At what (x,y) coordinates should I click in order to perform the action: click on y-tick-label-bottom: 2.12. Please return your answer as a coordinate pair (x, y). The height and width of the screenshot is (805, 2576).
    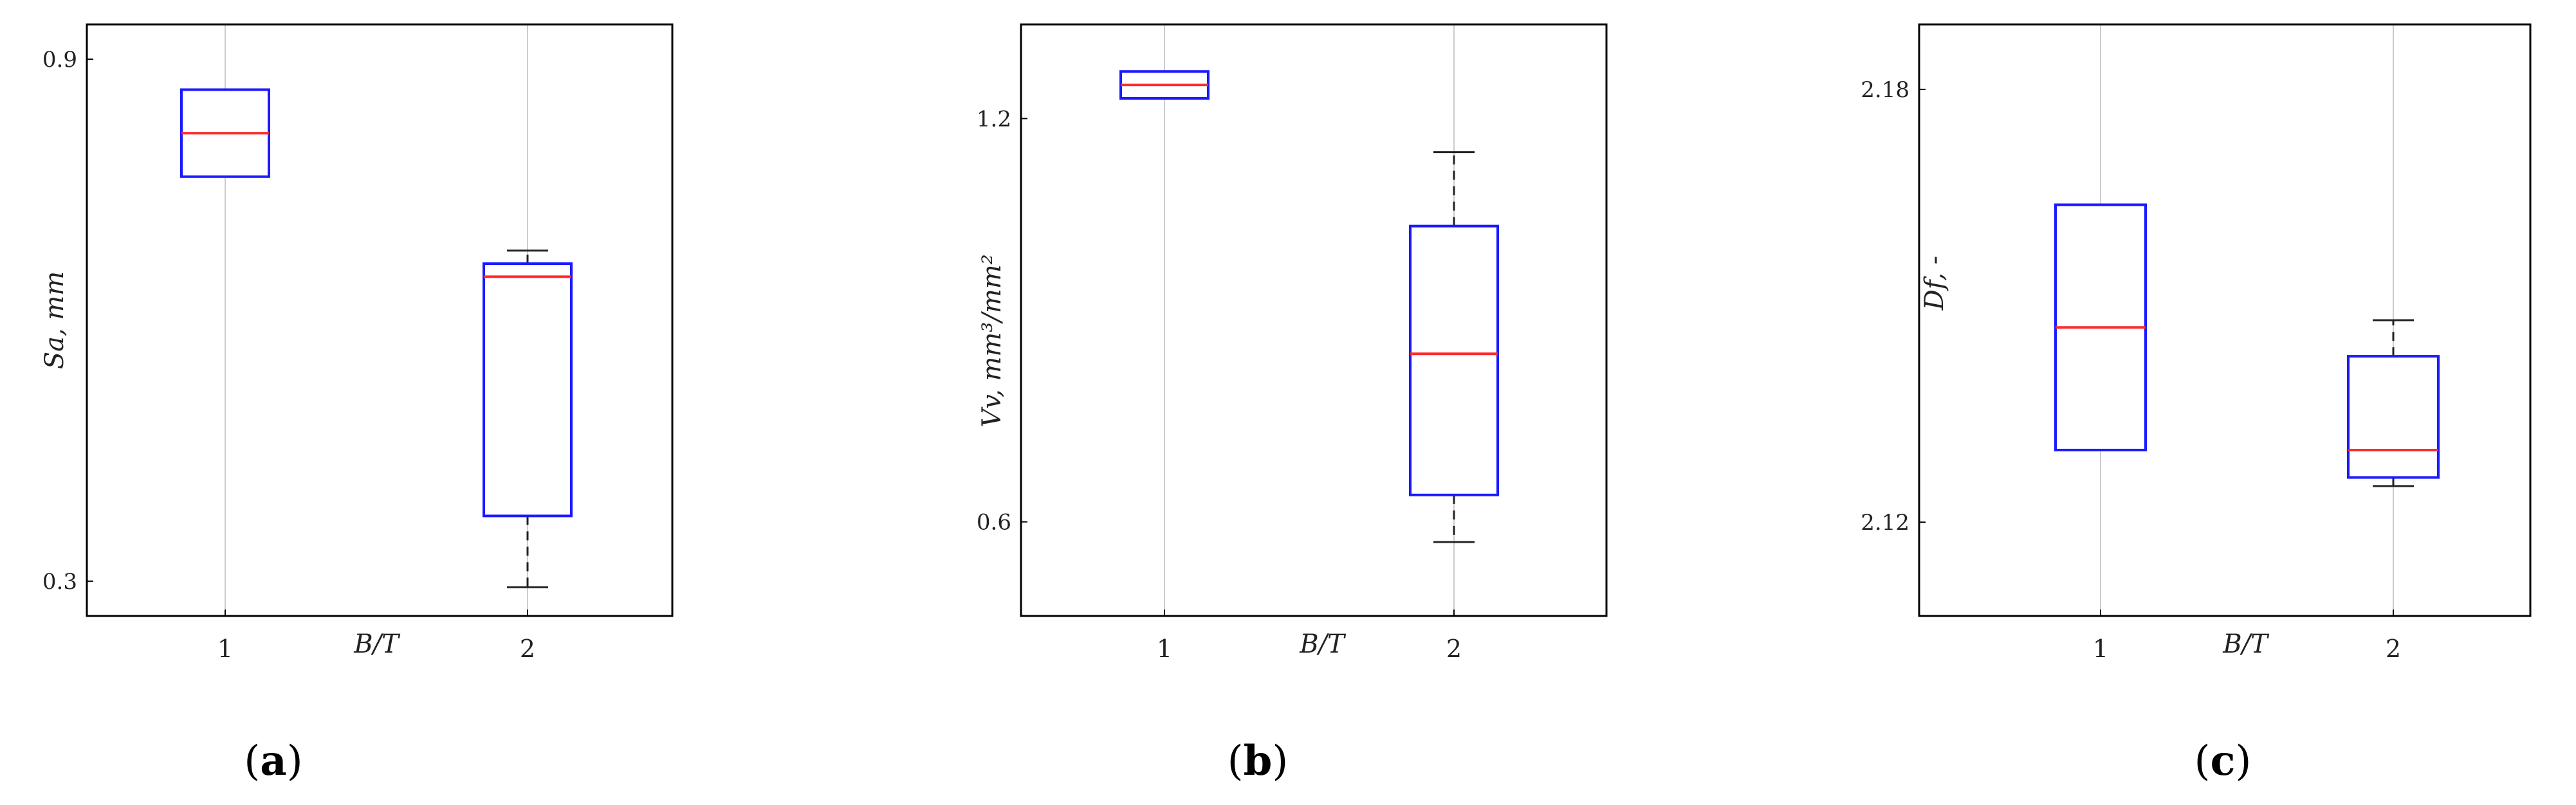
    Looking at the image, I should click on (1885, 523).